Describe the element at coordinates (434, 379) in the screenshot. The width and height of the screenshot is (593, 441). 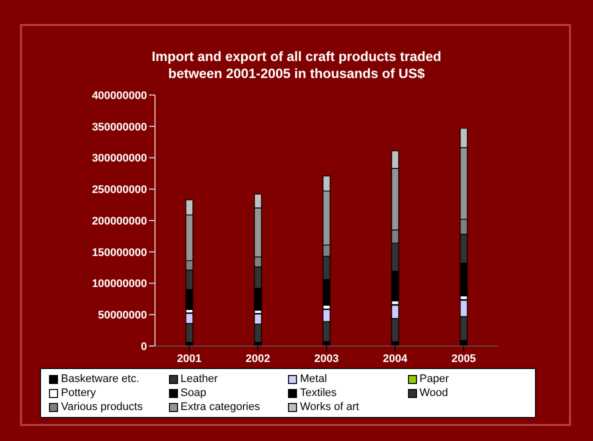
I see `legend-label: Paper` at that location.